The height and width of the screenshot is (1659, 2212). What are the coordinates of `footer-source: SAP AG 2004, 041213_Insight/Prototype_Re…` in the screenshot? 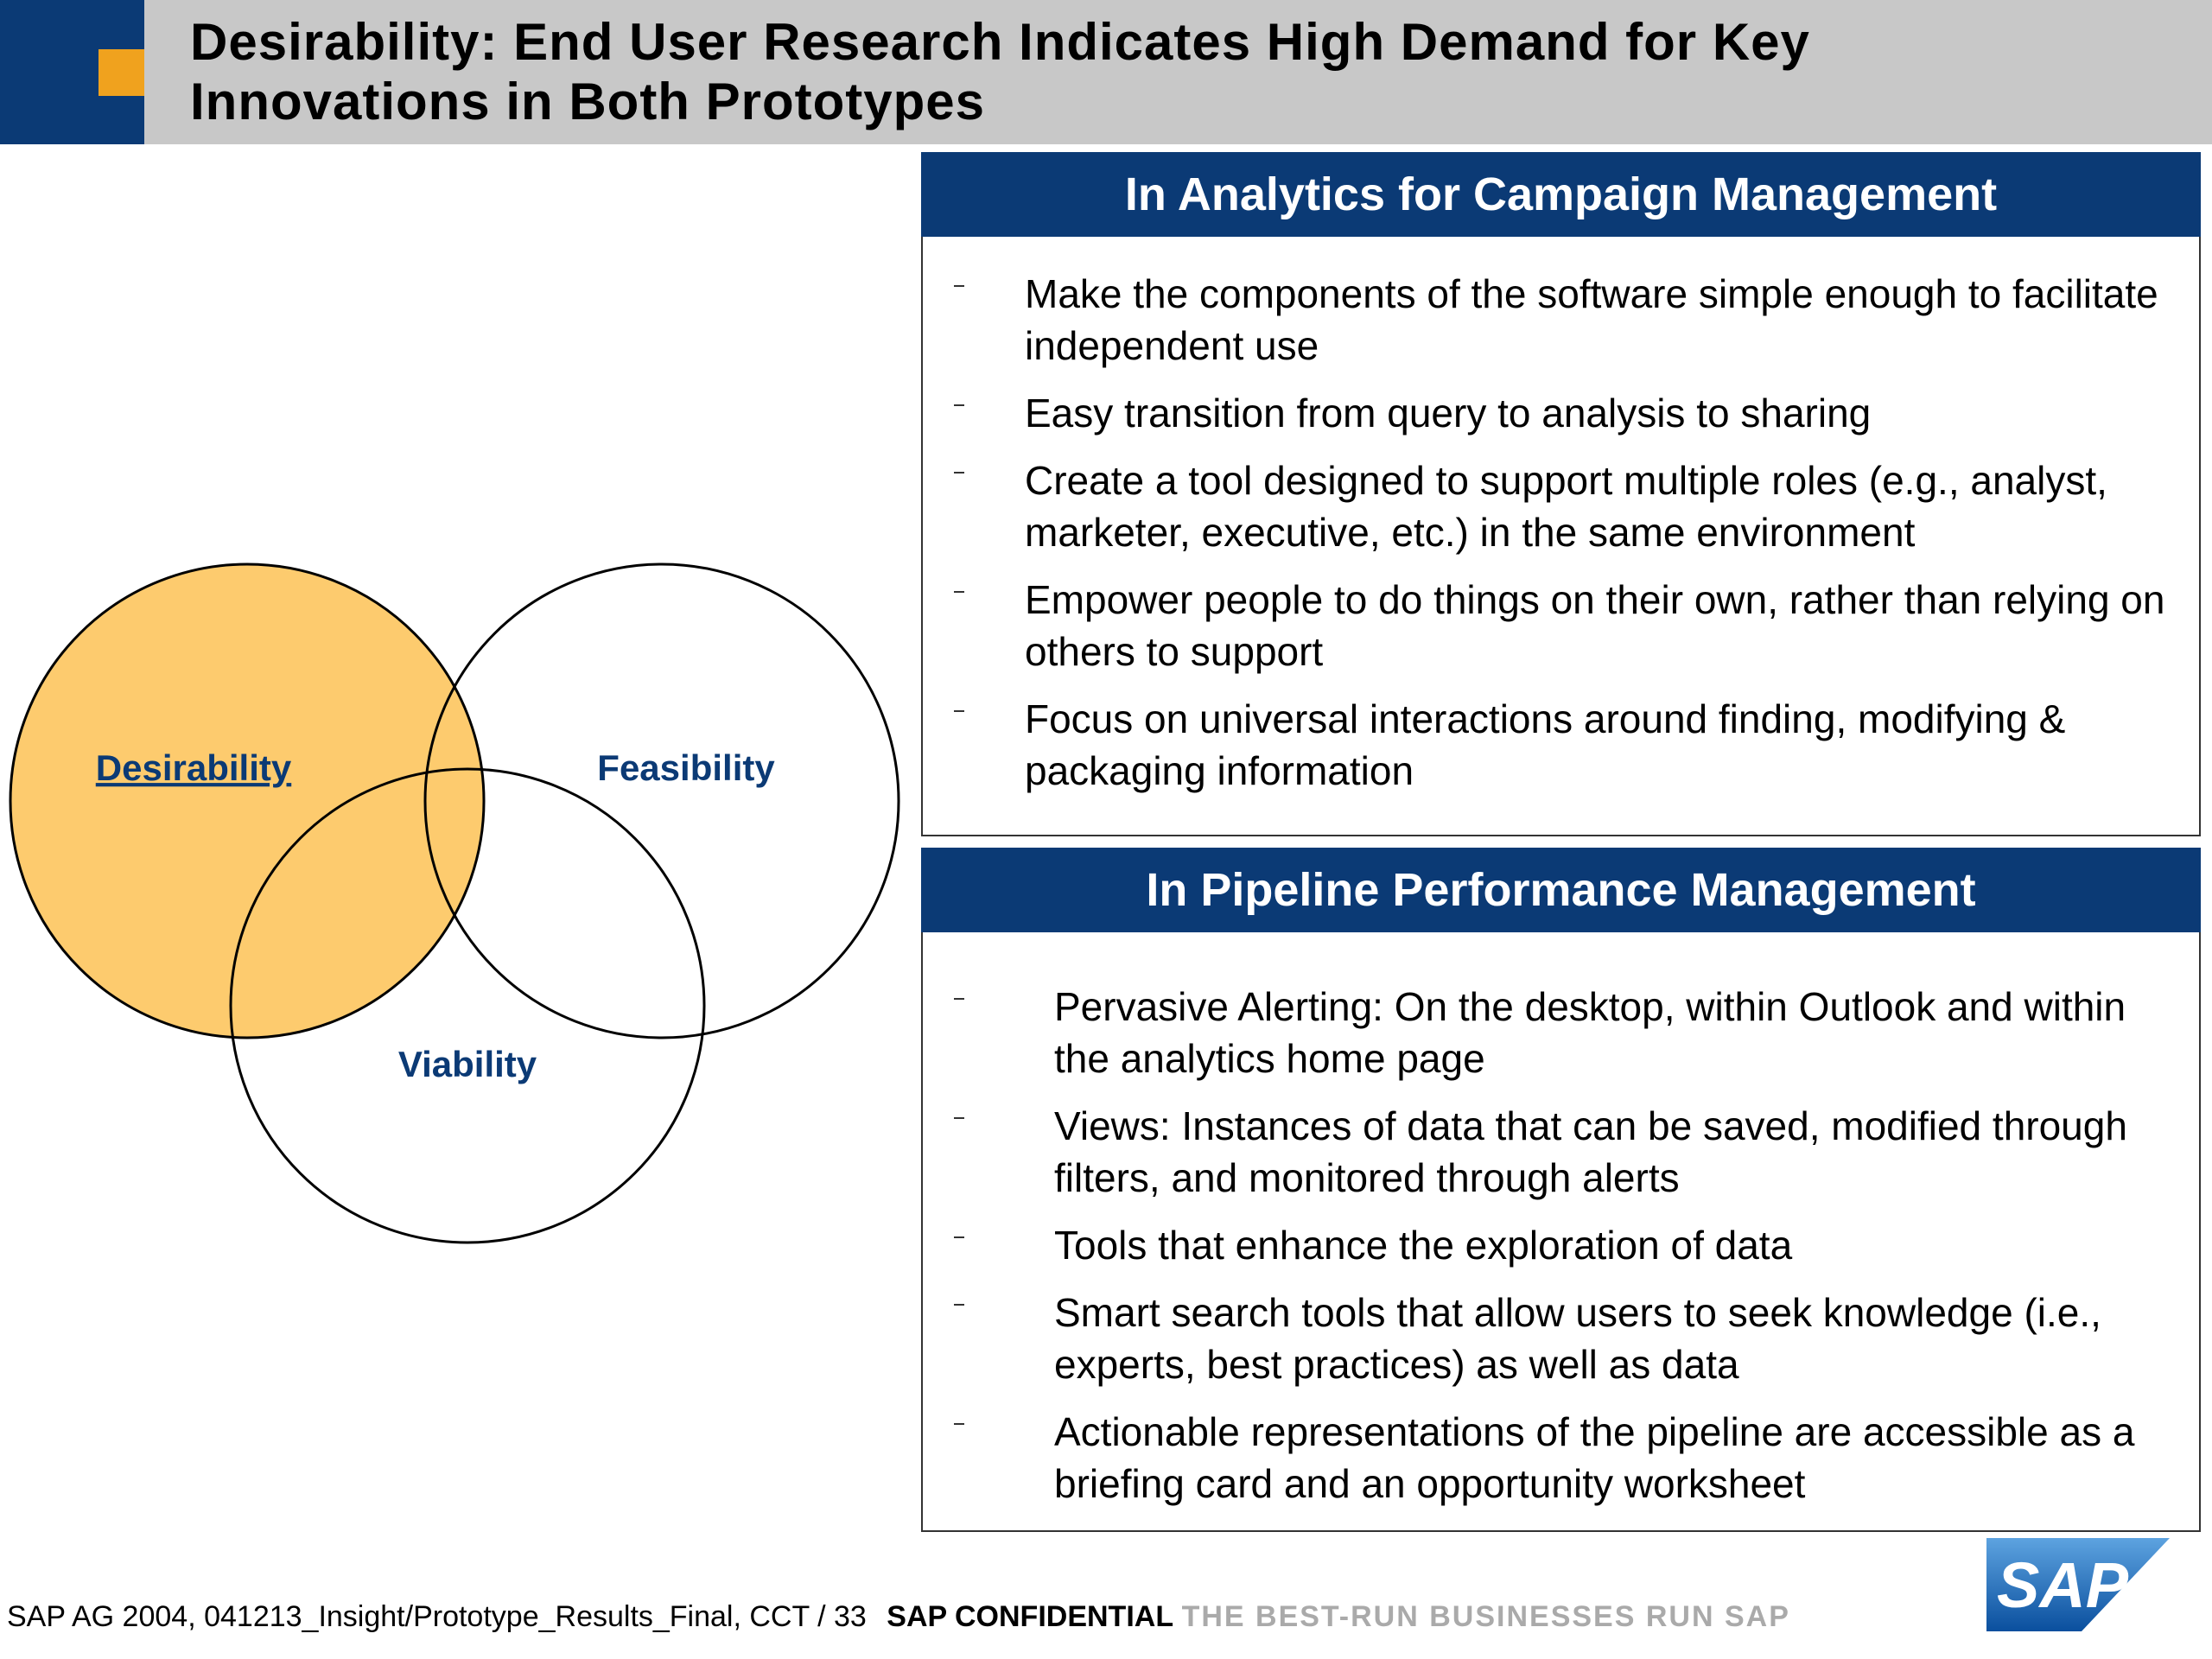 It's located at (437, 1616).